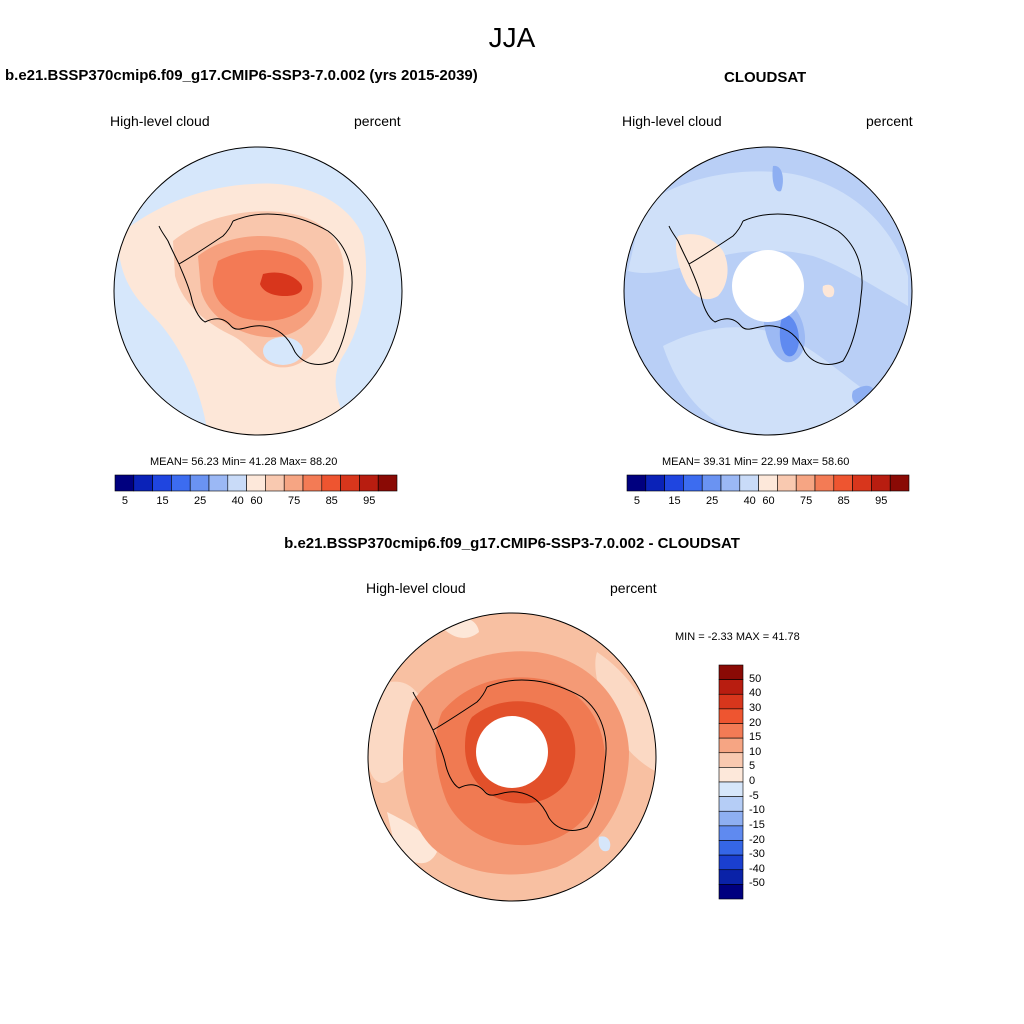 Image resolution: width=1024 pixels, height=1024 pixels. What do you see at coordinates (672, 121) in the screenshot?
I see `panel-2-variable-label: High-level cloud` at bounding box center [672, 121].